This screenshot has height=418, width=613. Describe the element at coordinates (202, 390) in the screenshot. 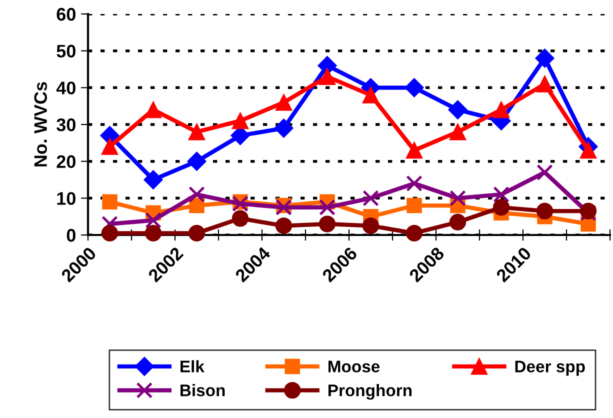

I see `legend-label: Bison` at that location.